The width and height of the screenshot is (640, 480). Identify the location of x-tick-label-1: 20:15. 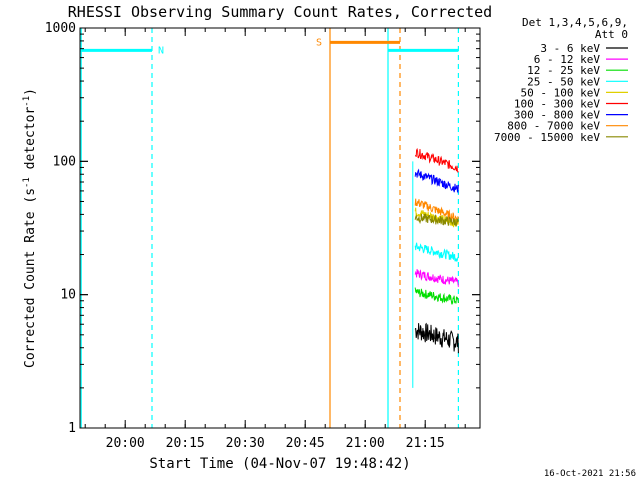
(185, 443).